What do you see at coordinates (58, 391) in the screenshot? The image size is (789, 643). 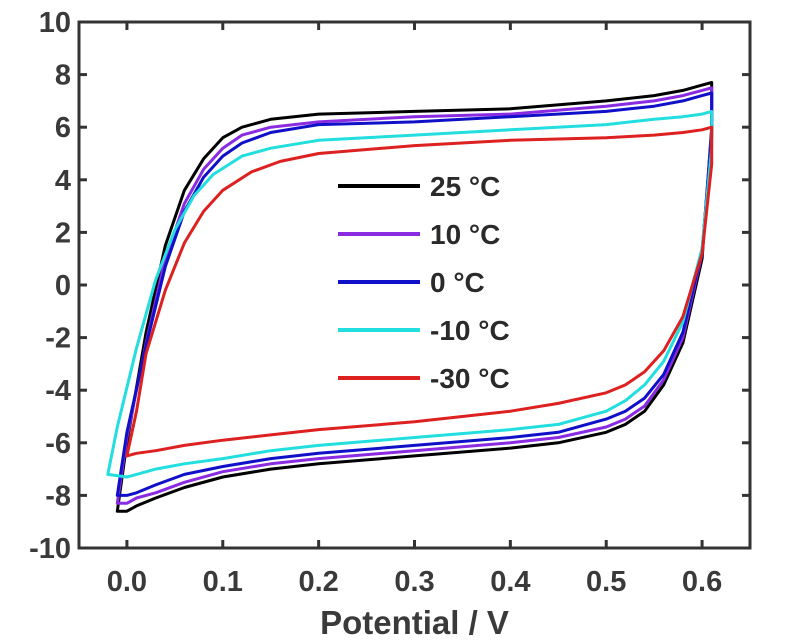 I see `y-tick-label: -4` at bounding box center [58, 391].